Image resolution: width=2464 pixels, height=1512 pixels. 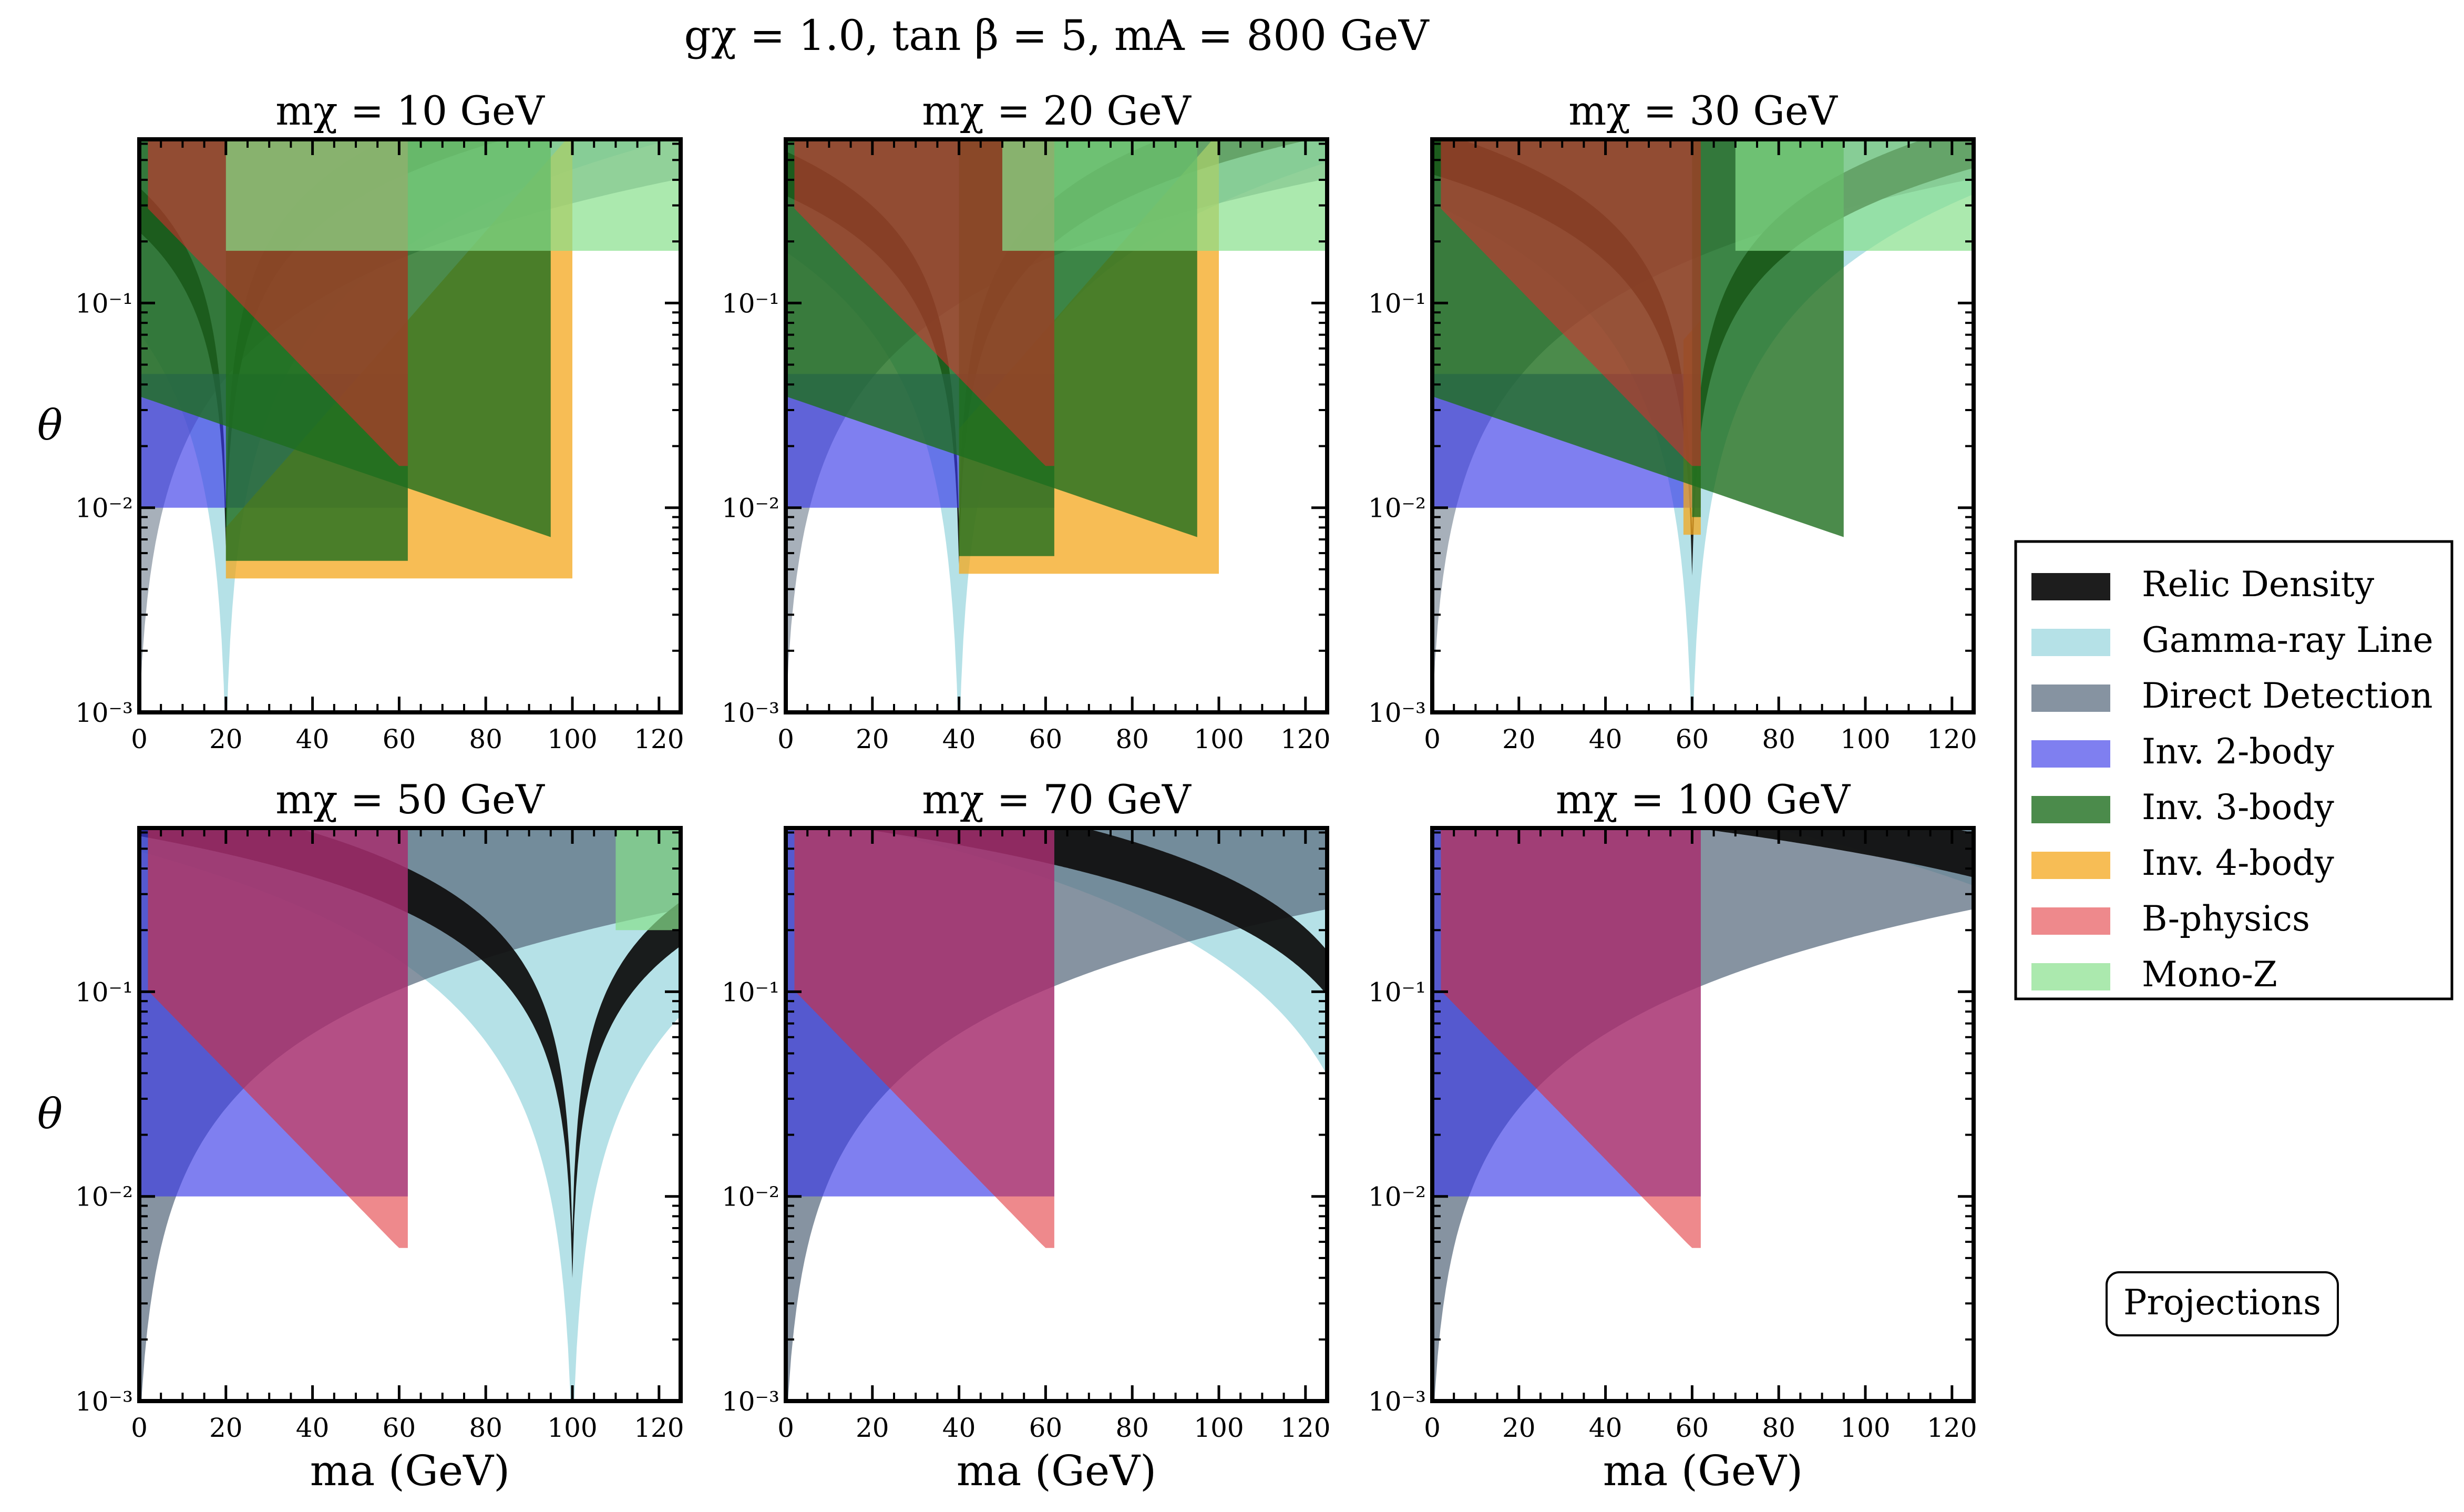 What do you see at coordinates (1865, 739) in the screenshot?
I see `x-tick-label: 100` at bounding box center [1865, 739].